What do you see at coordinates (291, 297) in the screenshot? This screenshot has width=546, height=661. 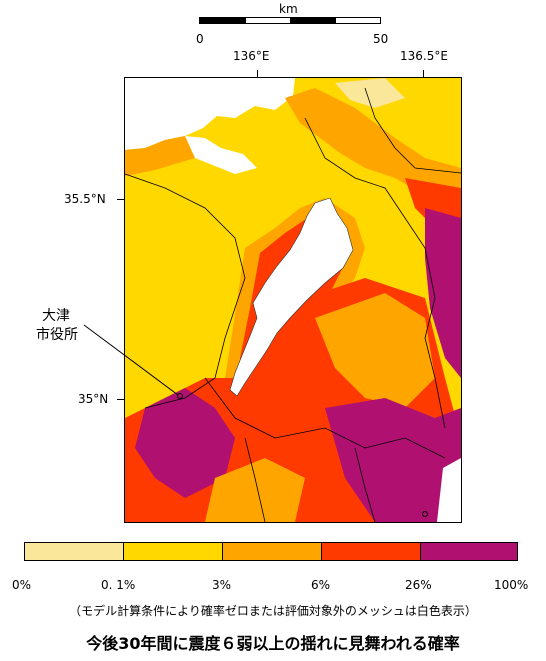 I see `lake-biwa` at bounding box center [291, 297].